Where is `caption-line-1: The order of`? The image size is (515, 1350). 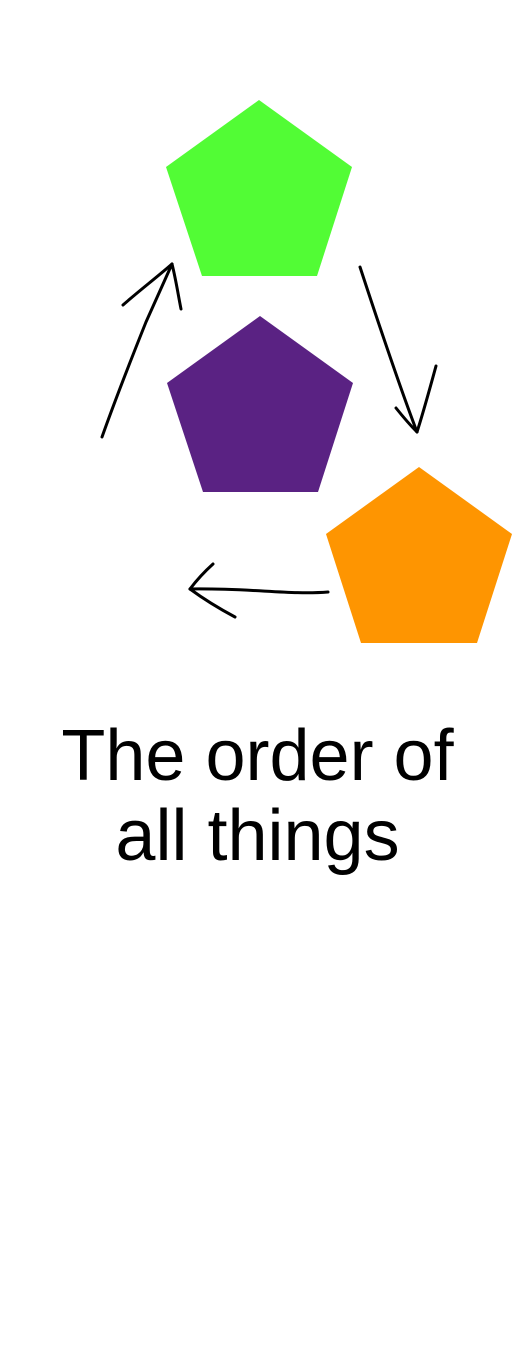 caption-line-1: The order of is located at coordinates (257, 756).